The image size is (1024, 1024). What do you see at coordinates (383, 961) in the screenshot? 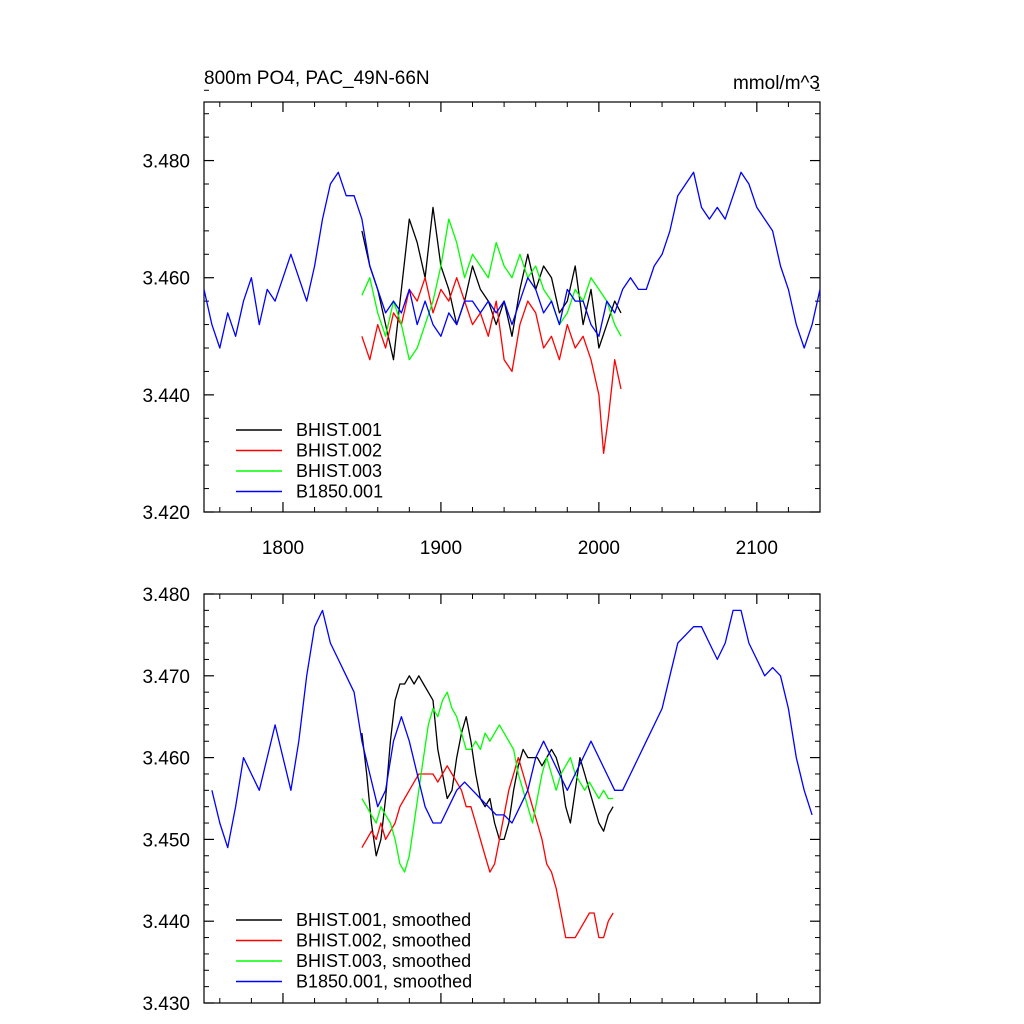
I see `legend-label-bhist-003-smoothed: BHIST.003, smoothed` at bounding box center [383, 961].